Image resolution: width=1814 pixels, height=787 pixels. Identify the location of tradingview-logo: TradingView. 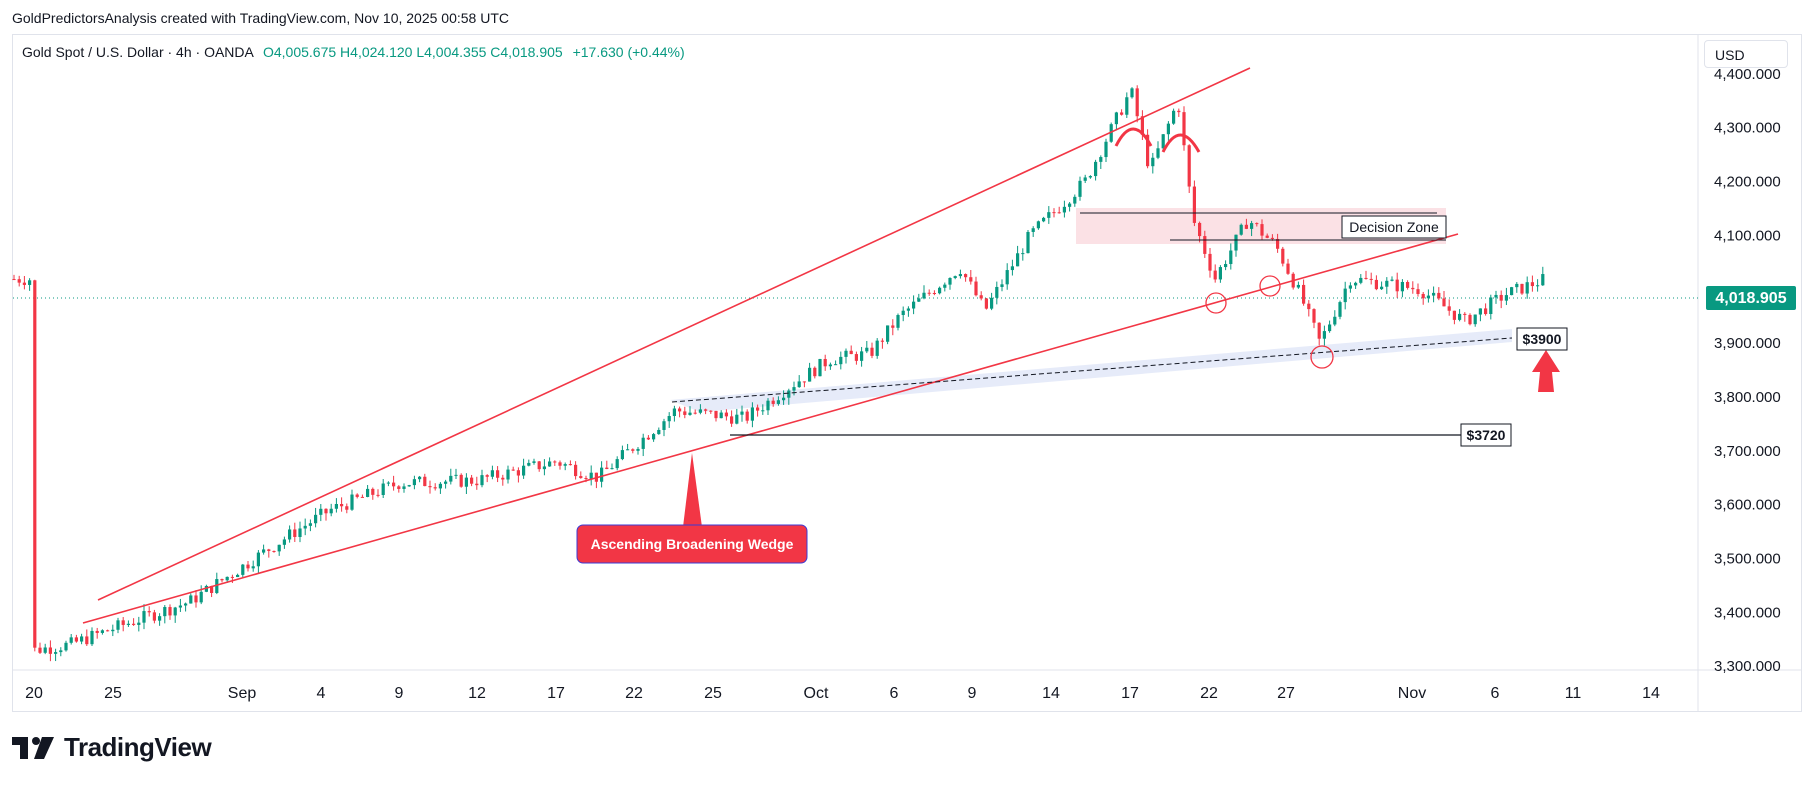
(112, 747).